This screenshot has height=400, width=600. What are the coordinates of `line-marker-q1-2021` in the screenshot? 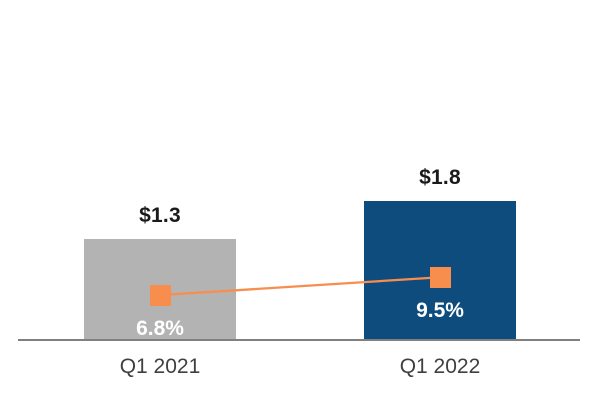 It's located at (160, 295).